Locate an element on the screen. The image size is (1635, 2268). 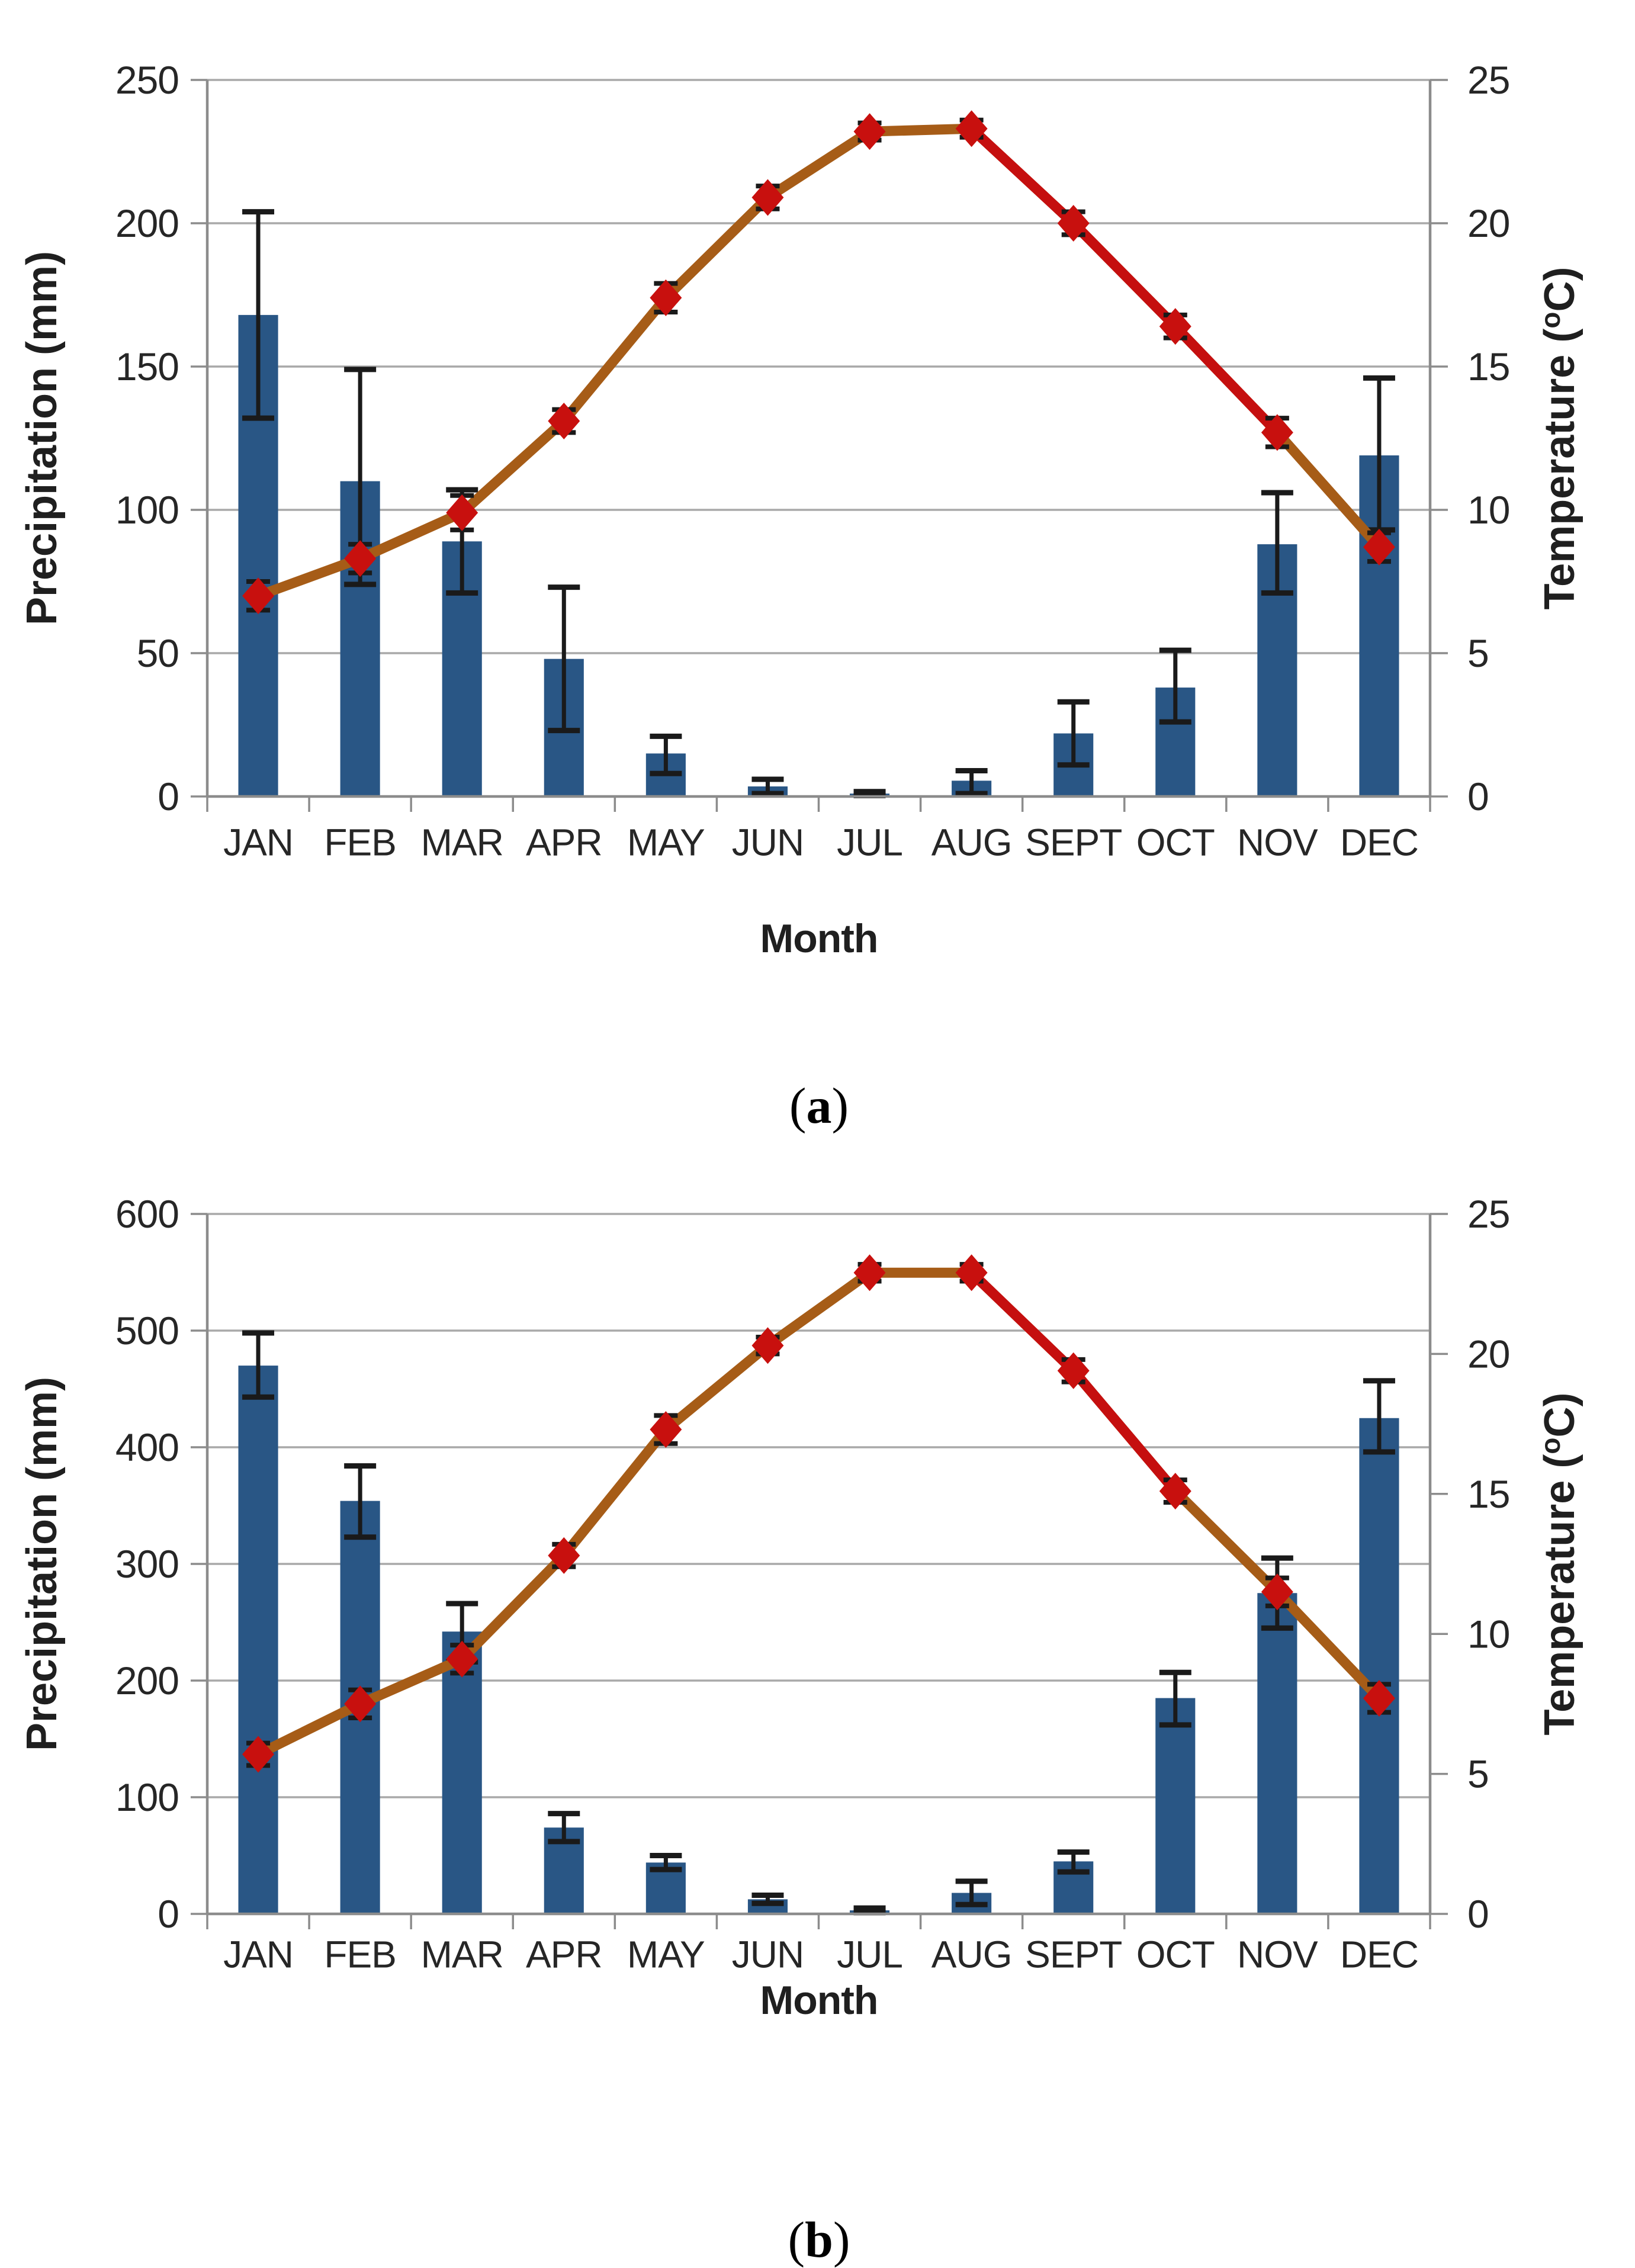
temperature-line-descent is located at coordinates (1125, 280).